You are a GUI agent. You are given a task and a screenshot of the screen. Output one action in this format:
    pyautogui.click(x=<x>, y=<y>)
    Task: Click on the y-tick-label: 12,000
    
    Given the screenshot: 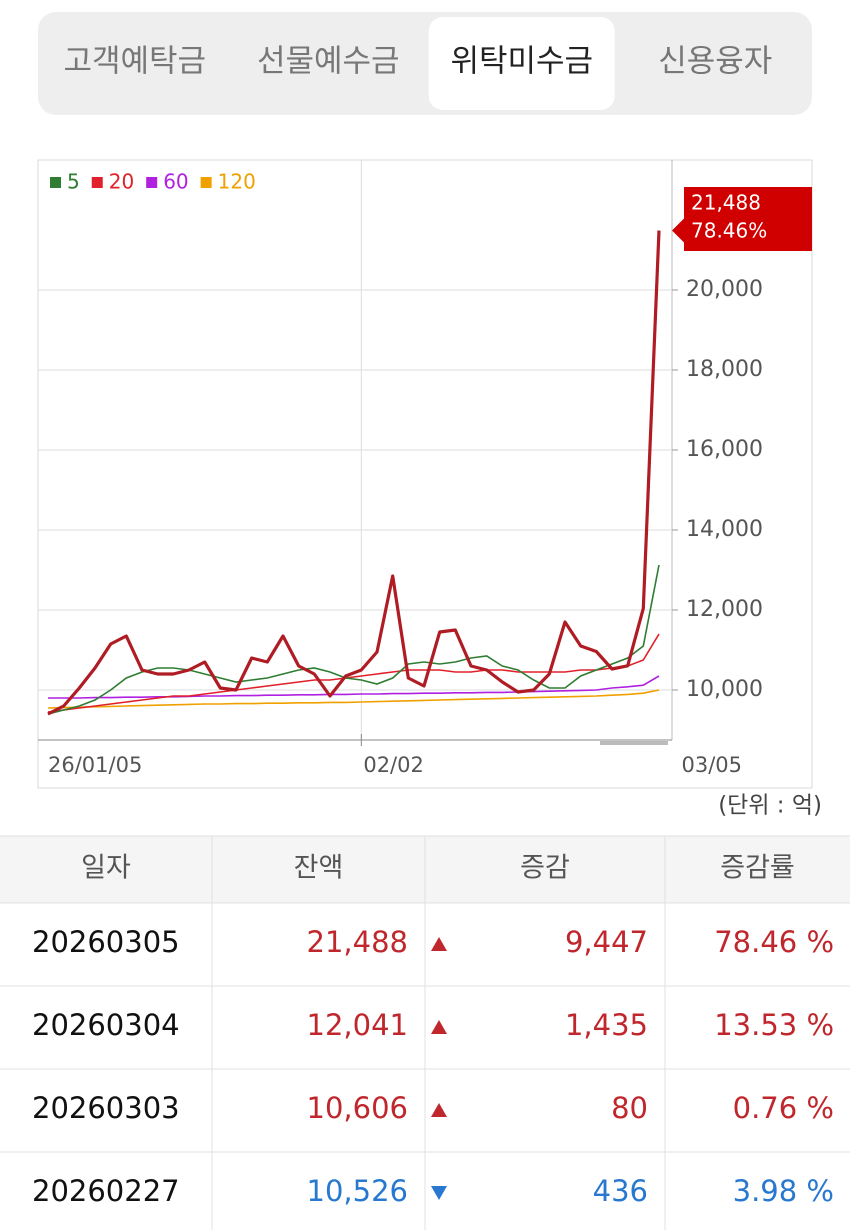 What is the action you would take?
    pyautogui.click(x=724, y=609)
    